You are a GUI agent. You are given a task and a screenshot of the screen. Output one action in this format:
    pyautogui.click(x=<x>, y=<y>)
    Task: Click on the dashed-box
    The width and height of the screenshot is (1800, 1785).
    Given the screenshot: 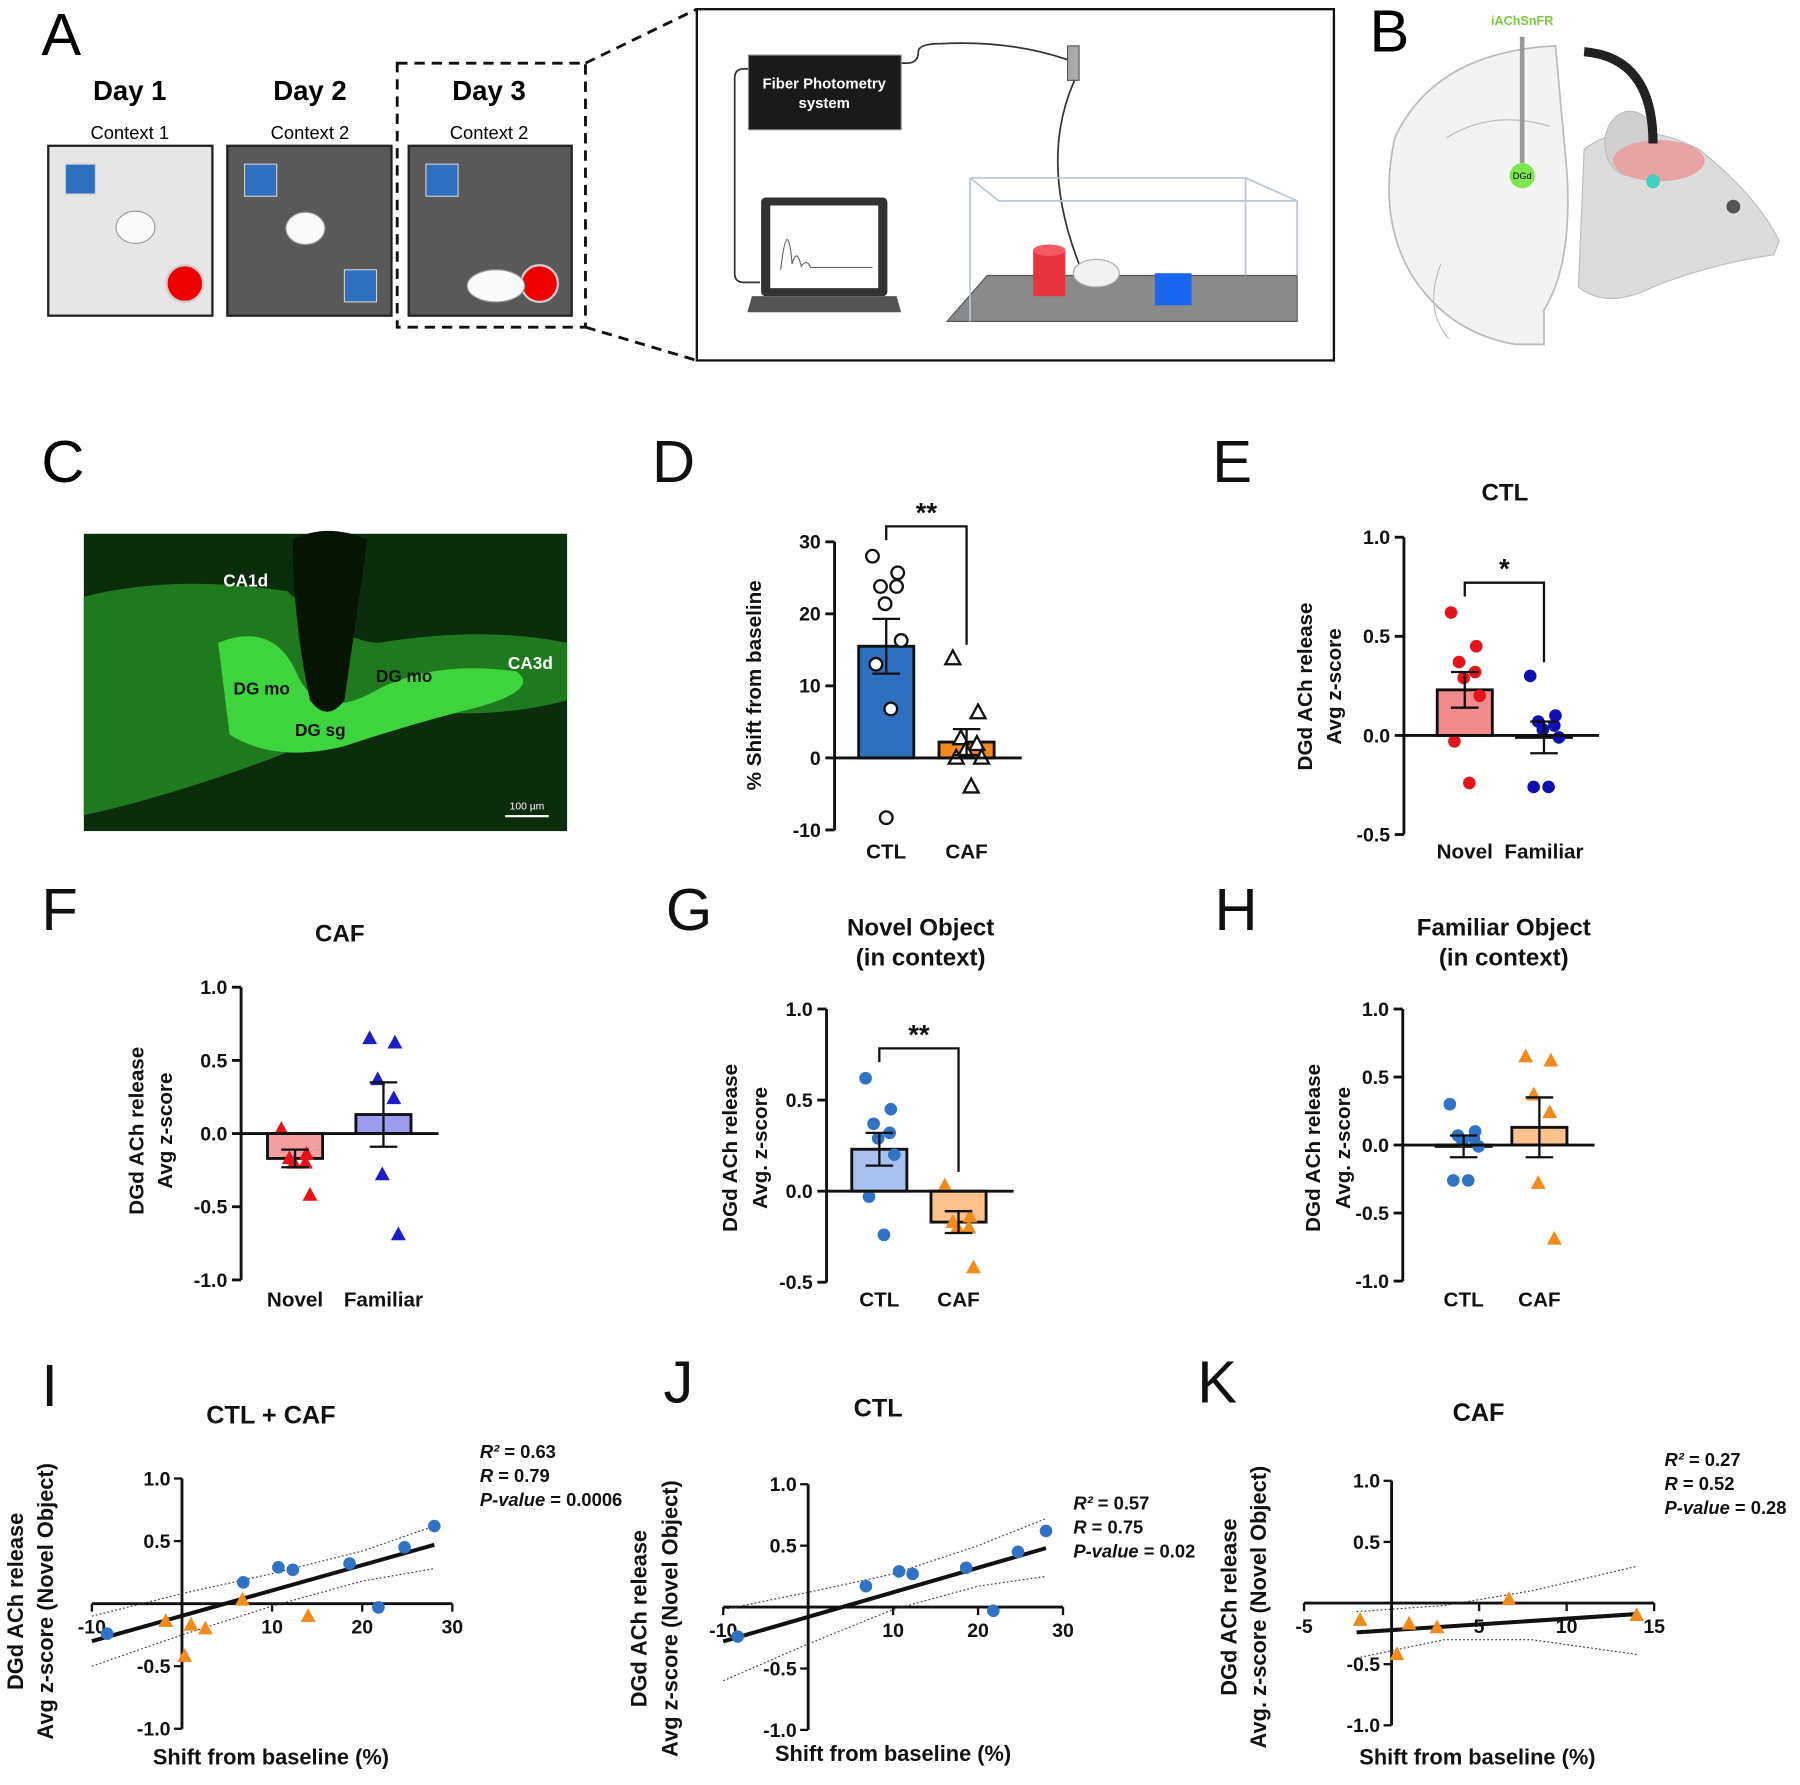 What is the action you would take?
    pyautogui.click(x=491, y=195)
    